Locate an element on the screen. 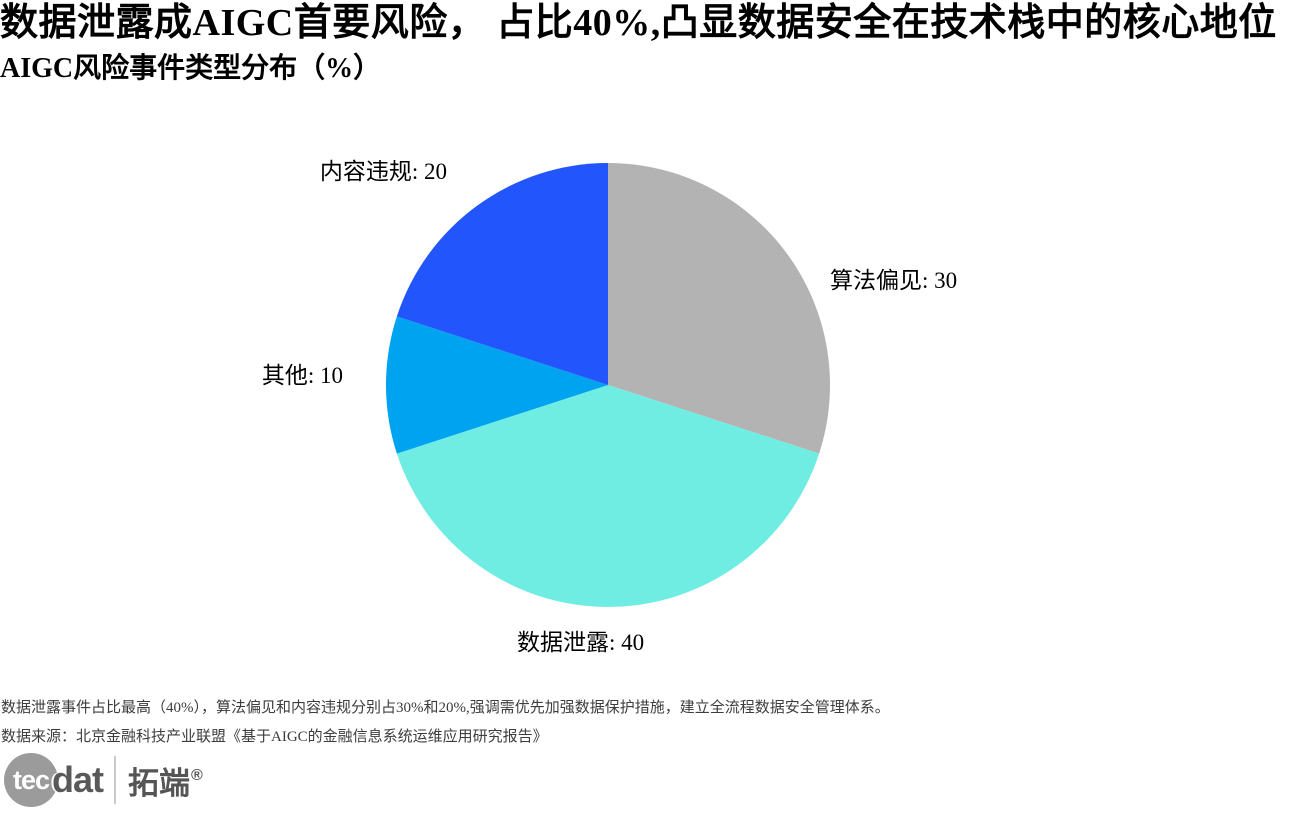 Image resolution: width=1290 pixels, height=813 pixels. pie-label-algorithm-bias: 算法偏见: 30 is located at coordinates (894, 280).